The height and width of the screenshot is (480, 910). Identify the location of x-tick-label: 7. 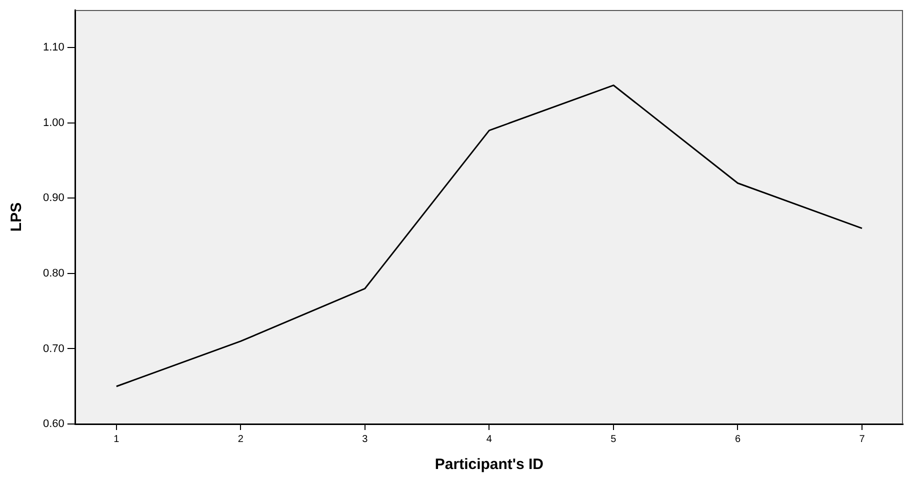
(862, 439).